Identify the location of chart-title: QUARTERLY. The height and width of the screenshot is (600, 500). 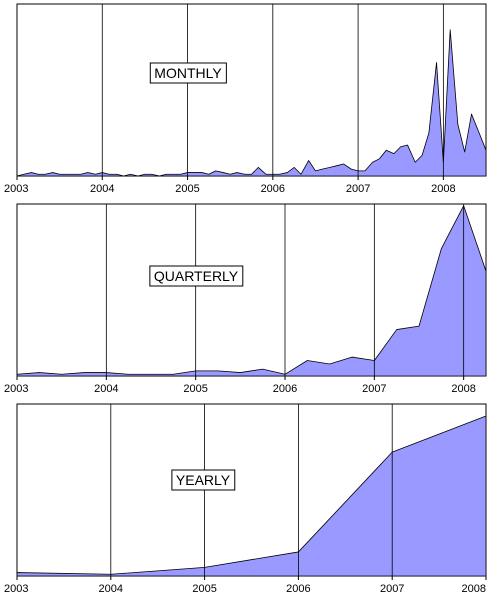
(196, 276).